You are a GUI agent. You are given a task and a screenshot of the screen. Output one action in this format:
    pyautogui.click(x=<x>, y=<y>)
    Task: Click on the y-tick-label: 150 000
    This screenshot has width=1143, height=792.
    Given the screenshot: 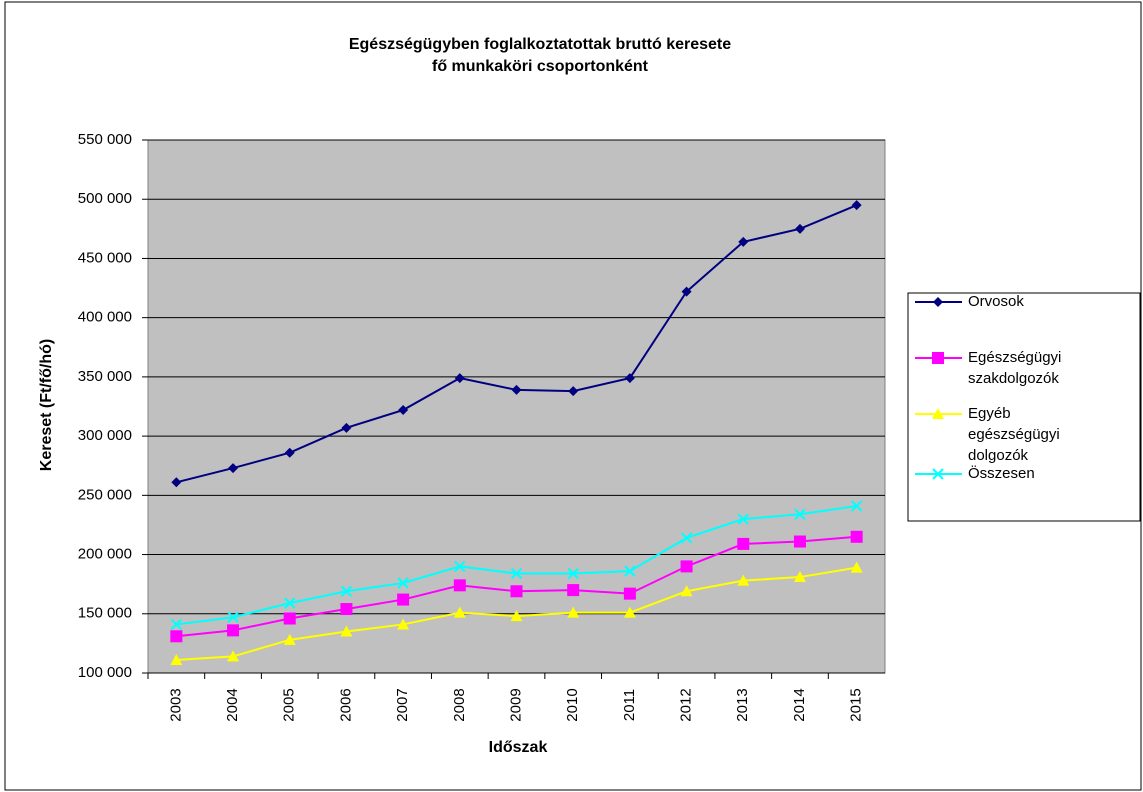 What is the action you would take?
    pyautogui.click(x=105, y=613)
    